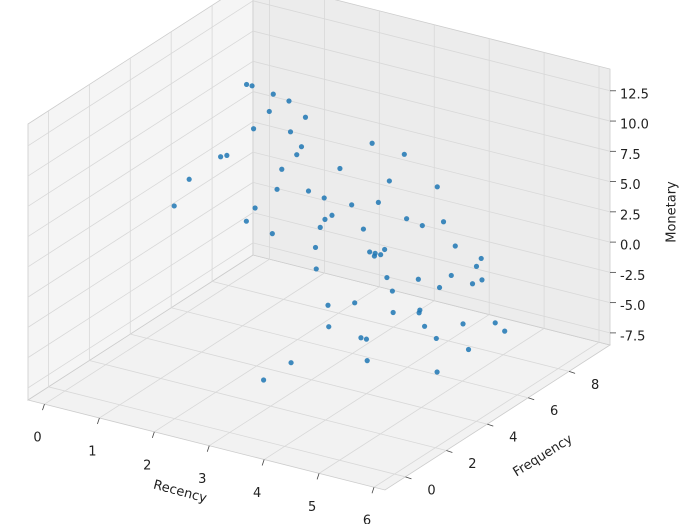 Image resolution: width=685 pixels, height=524 pixels. I want to click on z-tick-label: 7.5, so click(630, 155).